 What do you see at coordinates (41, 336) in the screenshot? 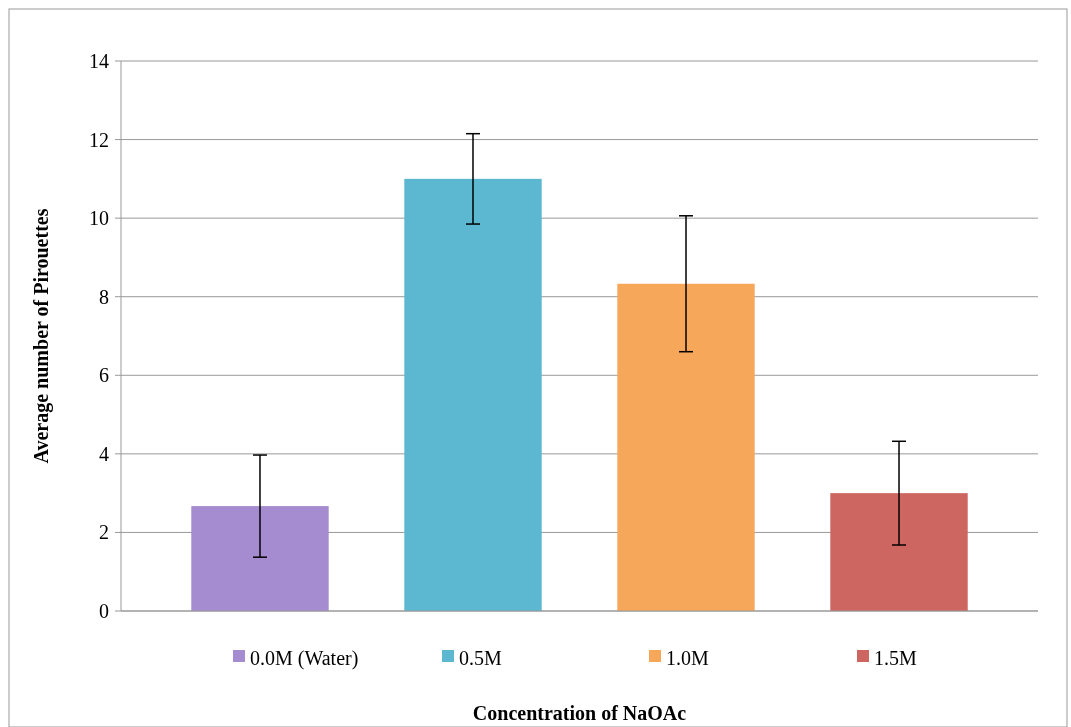
I see `y-axis-title: Average number of Pirouettes` at bounding box center [41, 336].